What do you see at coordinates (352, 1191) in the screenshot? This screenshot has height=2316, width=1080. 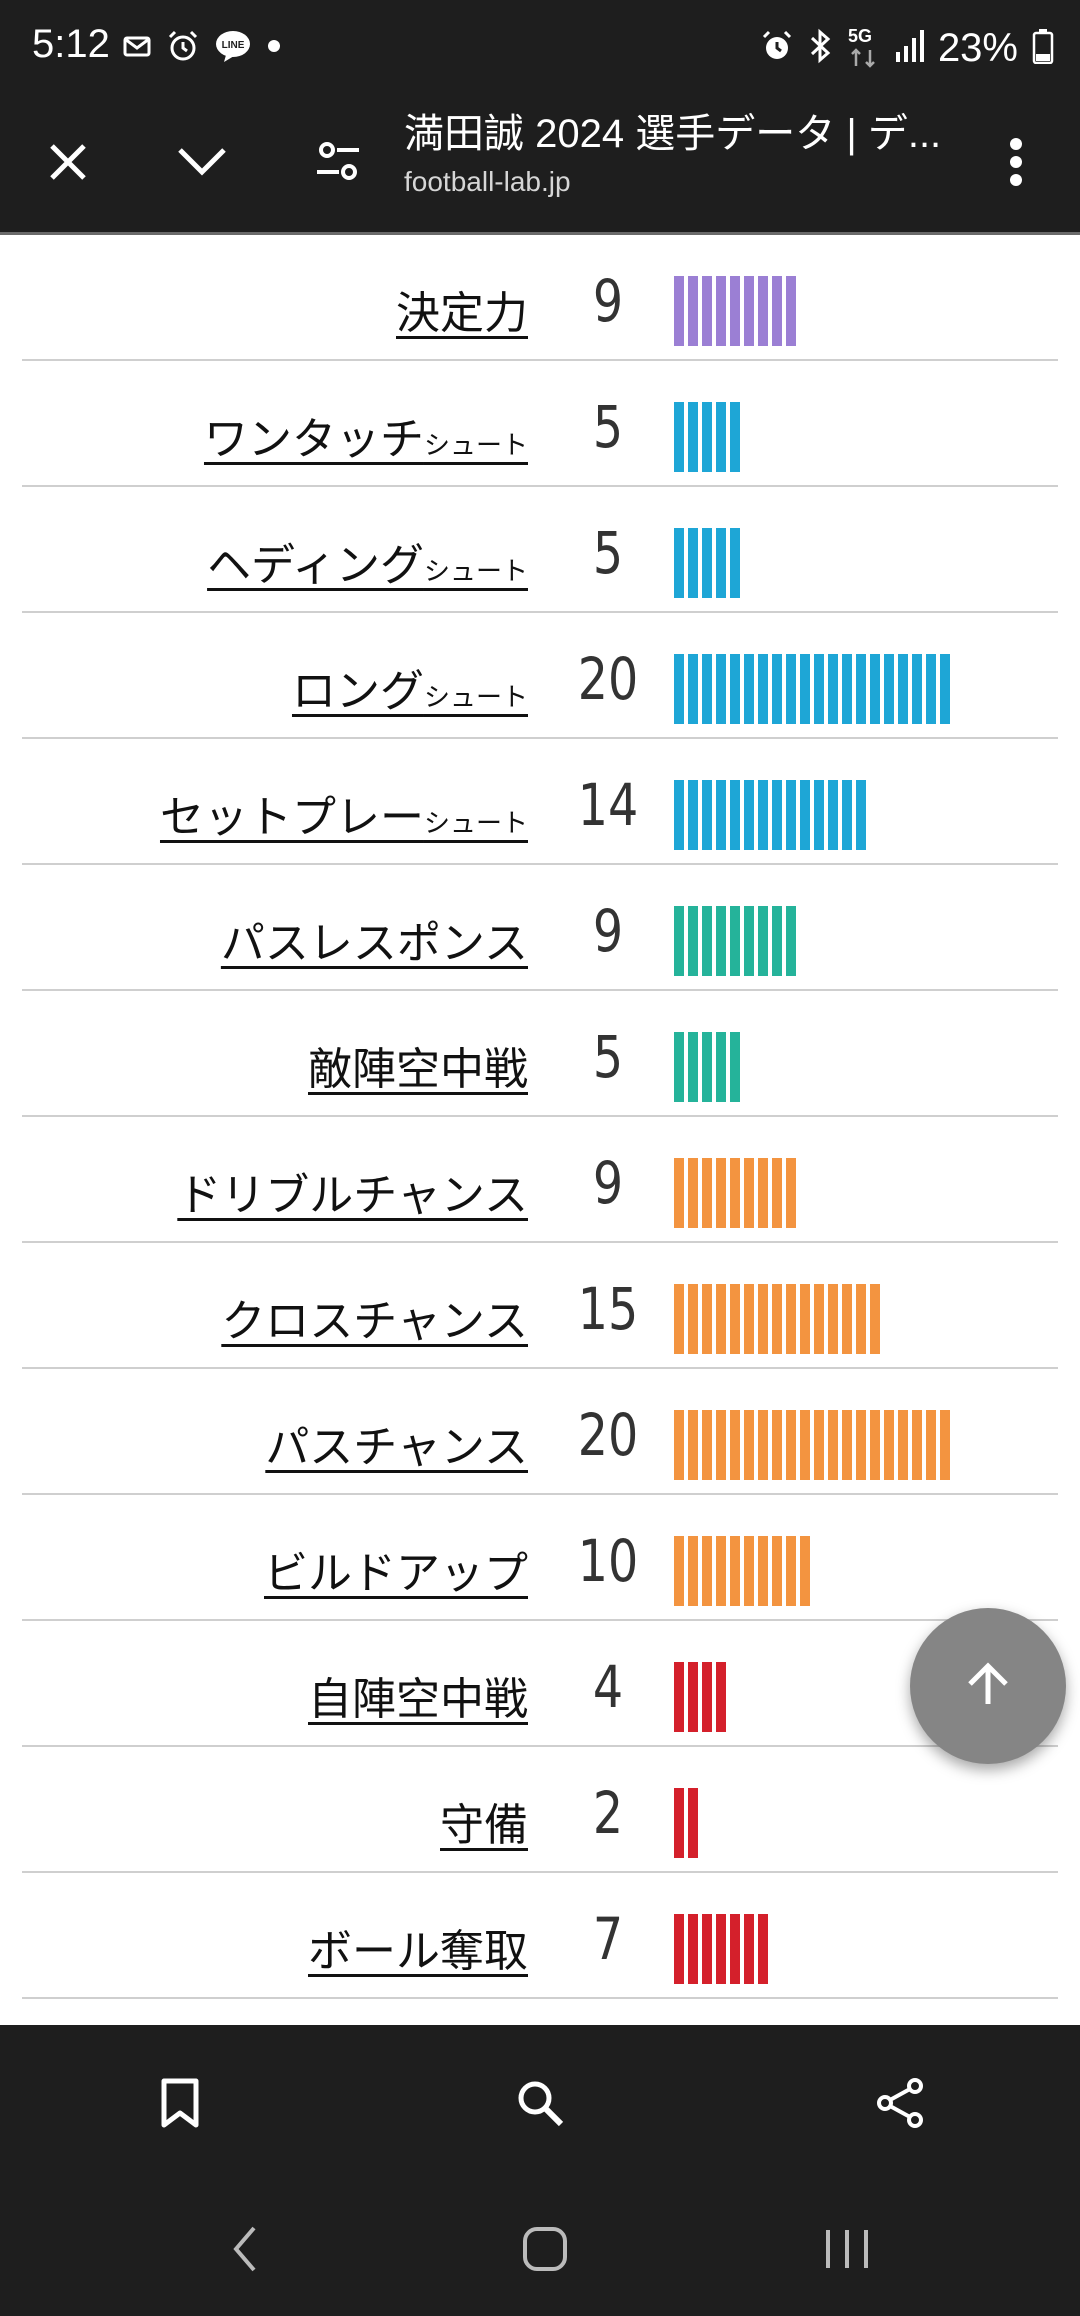 I see `stat-label-link: ドリブルチャンス` at bounding box center [352, 1191].